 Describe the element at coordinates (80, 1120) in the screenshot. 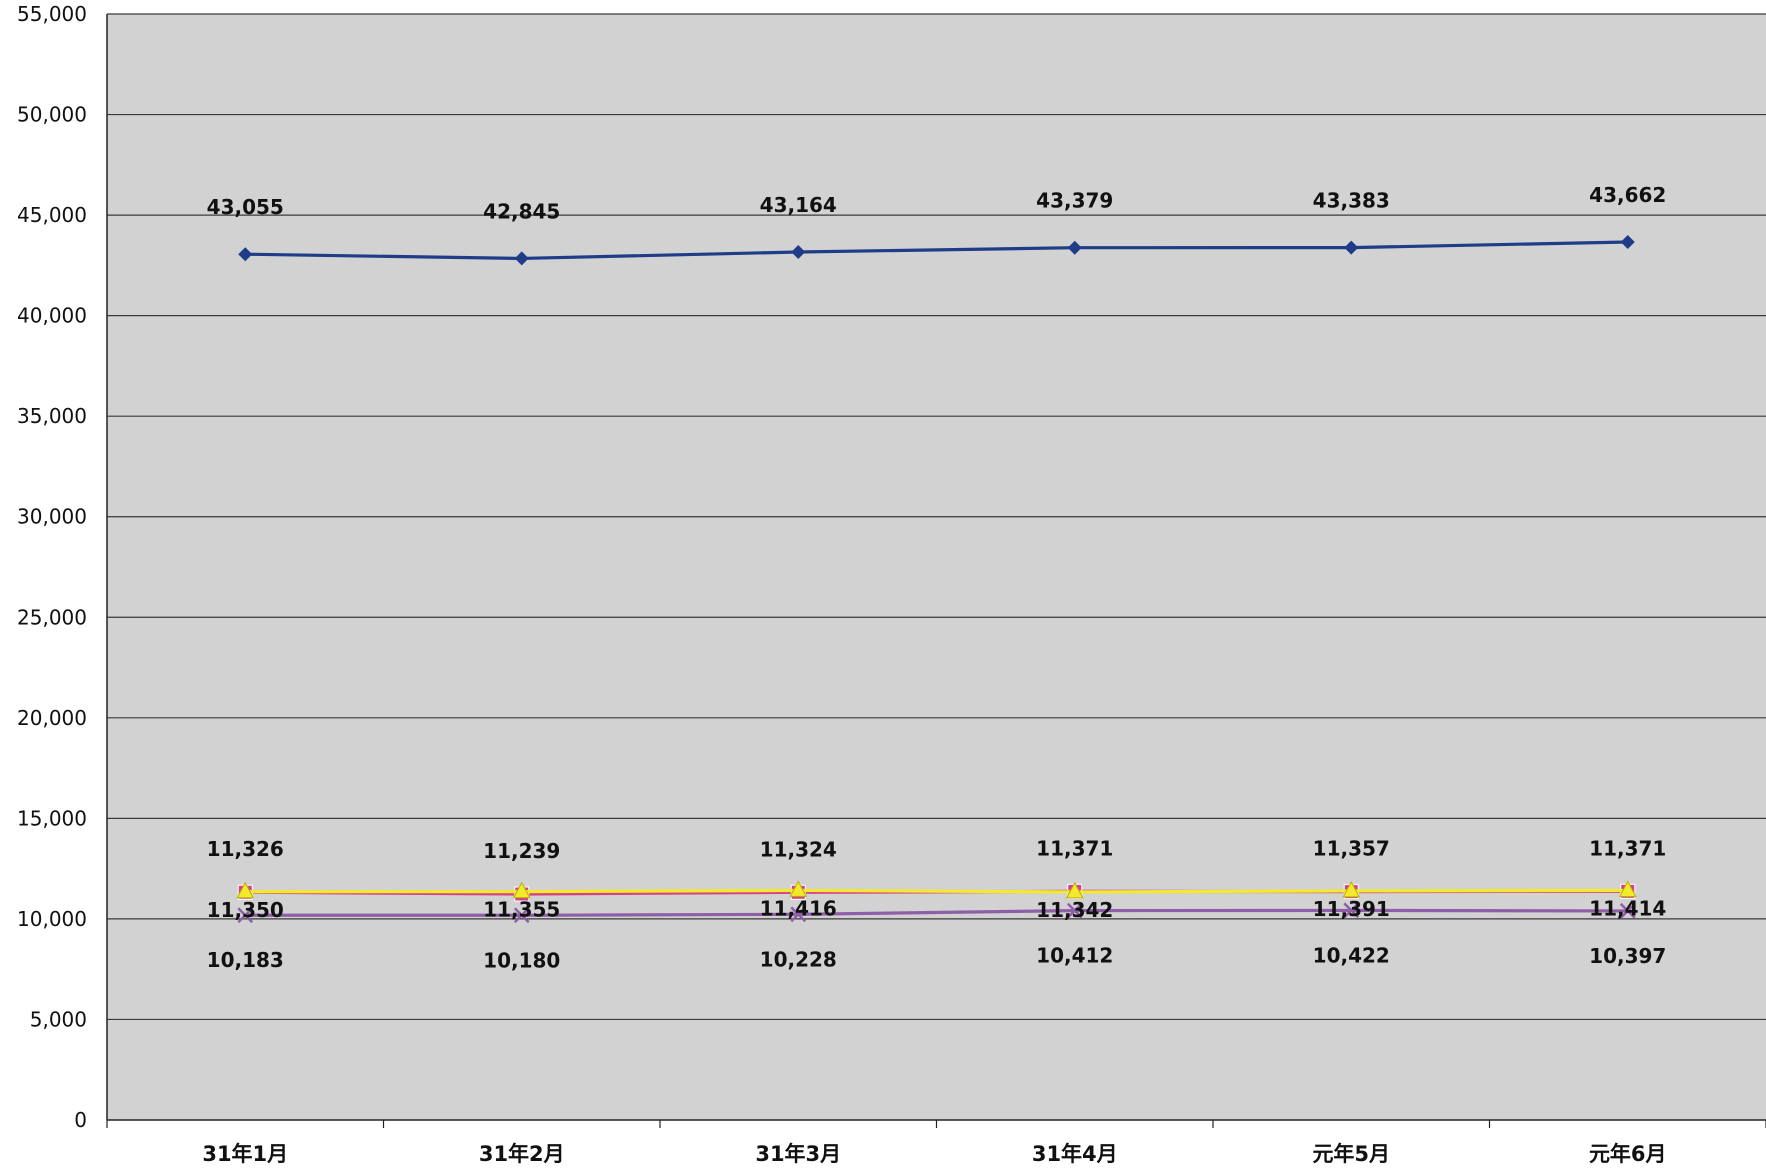

I see `y-tick-label: 0` at that location.